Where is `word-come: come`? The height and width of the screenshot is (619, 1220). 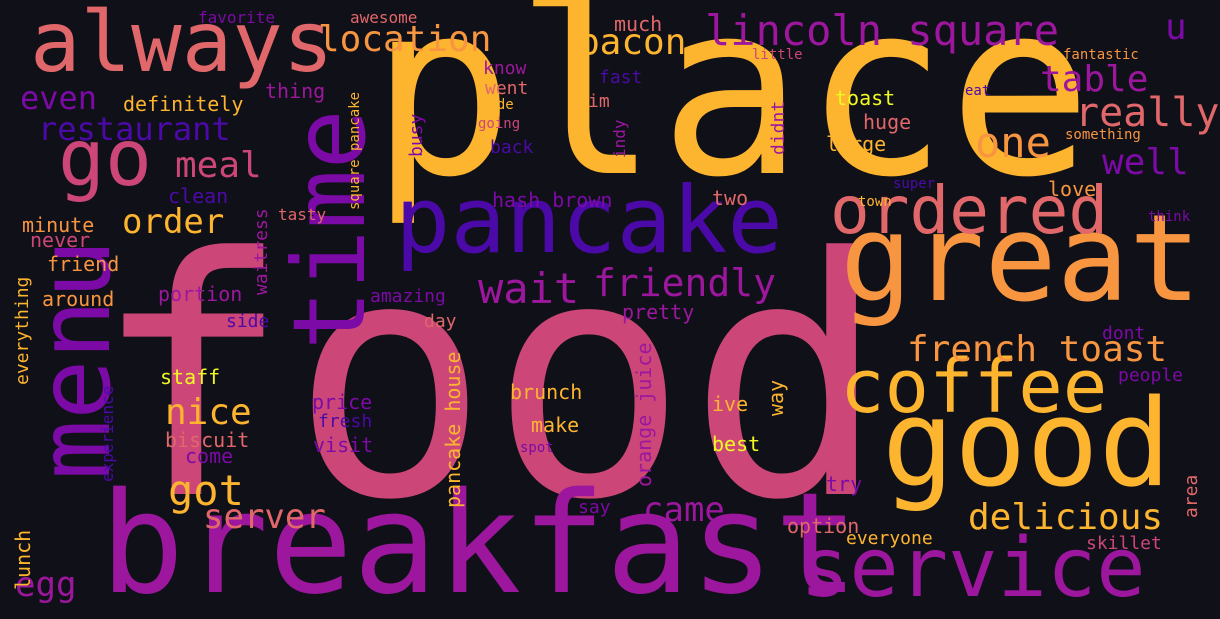
word-come: come is located at coordinates (209, 456).